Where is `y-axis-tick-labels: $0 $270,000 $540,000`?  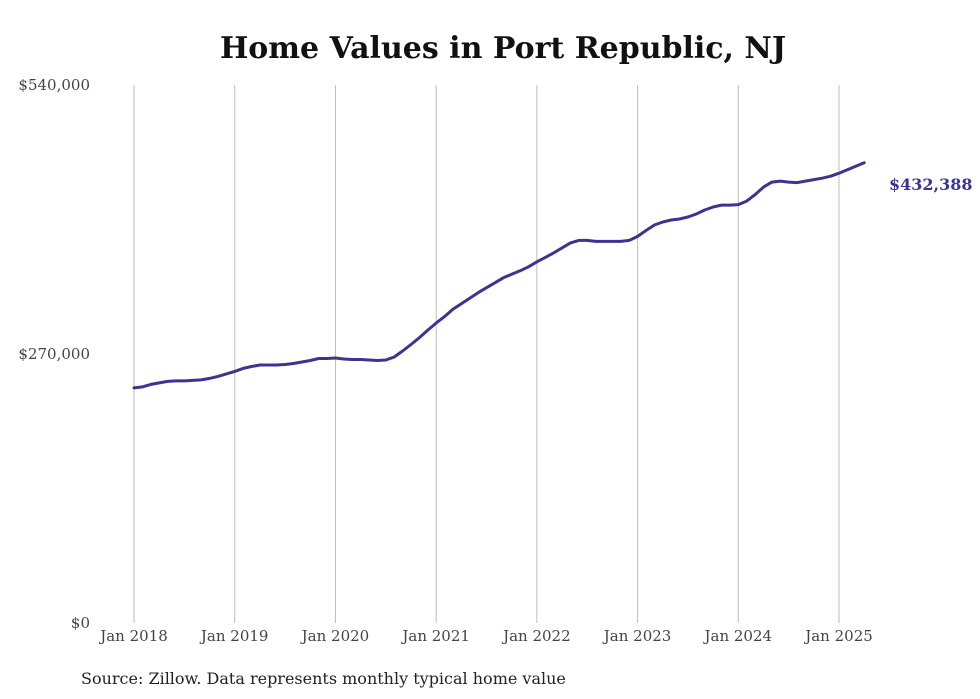
y-axis-tick-labels: $0 $270,000 $540,000 is located at coordinates (54, 354).